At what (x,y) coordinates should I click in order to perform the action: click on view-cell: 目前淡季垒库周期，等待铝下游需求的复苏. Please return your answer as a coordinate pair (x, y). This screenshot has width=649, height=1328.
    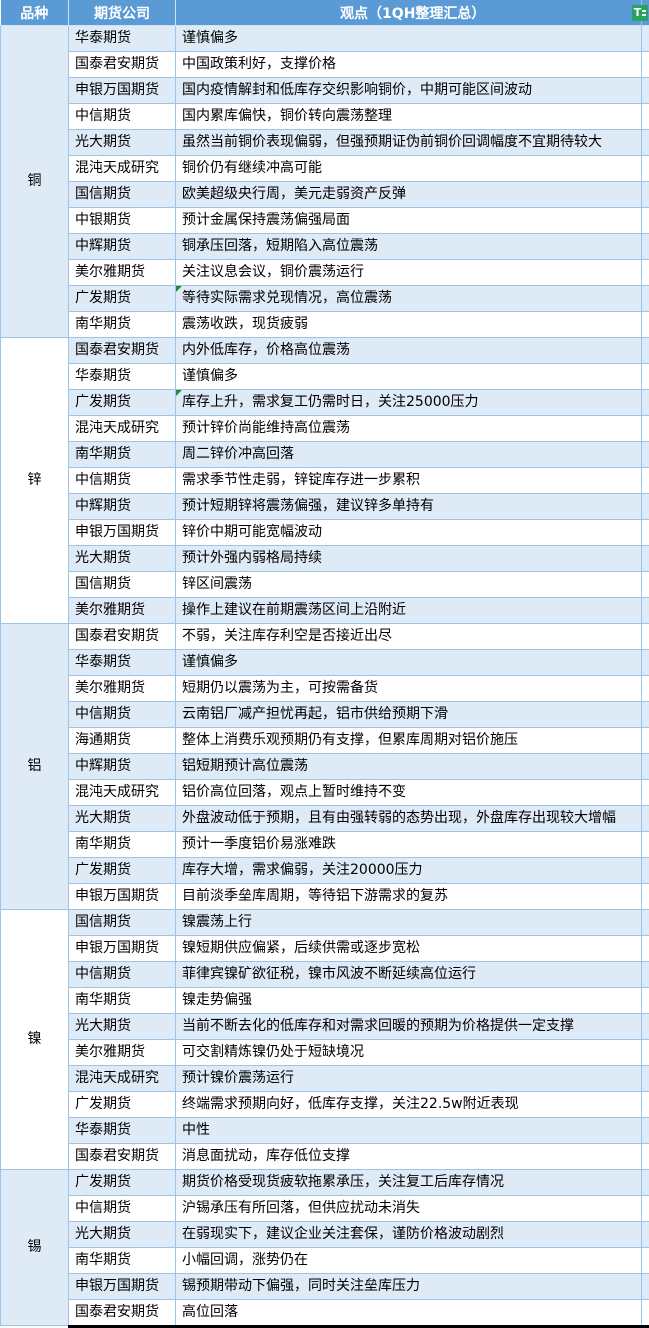
    Looking at the image, I should click on (412, 896).